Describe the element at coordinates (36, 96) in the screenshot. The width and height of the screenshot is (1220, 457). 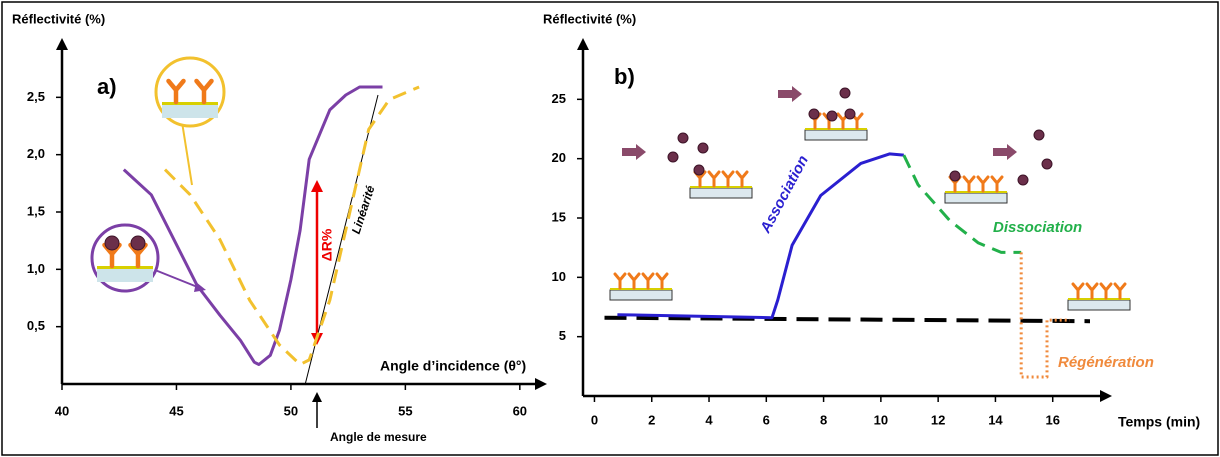
I see `y-tick-label: 2,5` at that location.